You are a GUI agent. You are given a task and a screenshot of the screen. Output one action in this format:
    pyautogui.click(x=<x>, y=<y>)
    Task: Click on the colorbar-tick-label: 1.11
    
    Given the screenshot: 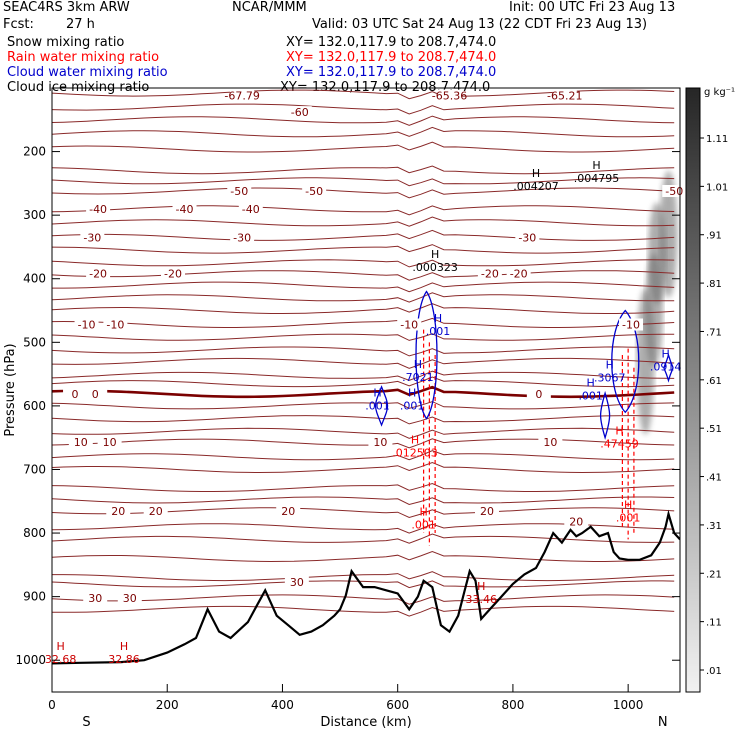 What is the action you would take?
    pyautogui.click(x=717, y=139)
    